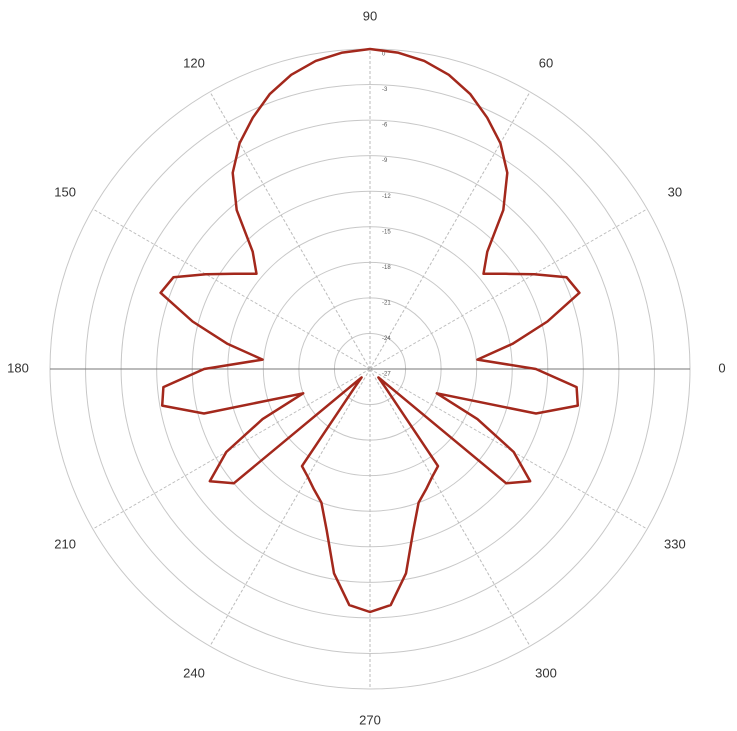  What do you see at coordinates (386, 268) in the screenshot?
I see `radial-tick-label: -18` at bounding box center [386, 268].